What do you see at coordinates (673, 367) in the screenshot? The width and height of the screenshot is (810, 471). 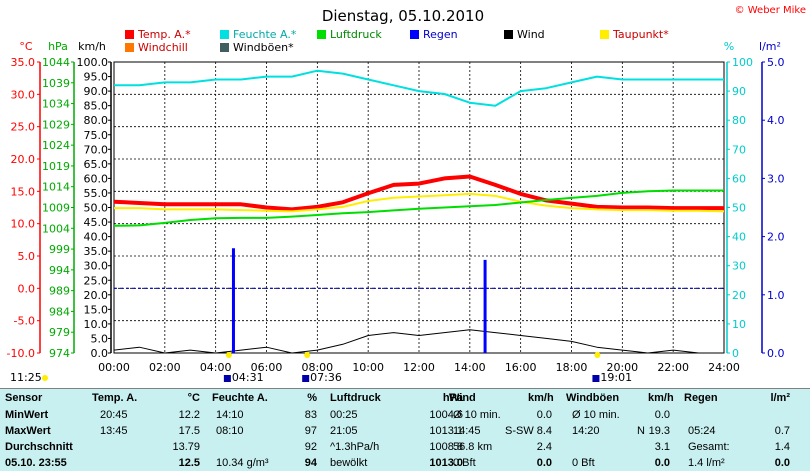 I see `x-tick-label: 22:00` at bounding box center [673, 367].